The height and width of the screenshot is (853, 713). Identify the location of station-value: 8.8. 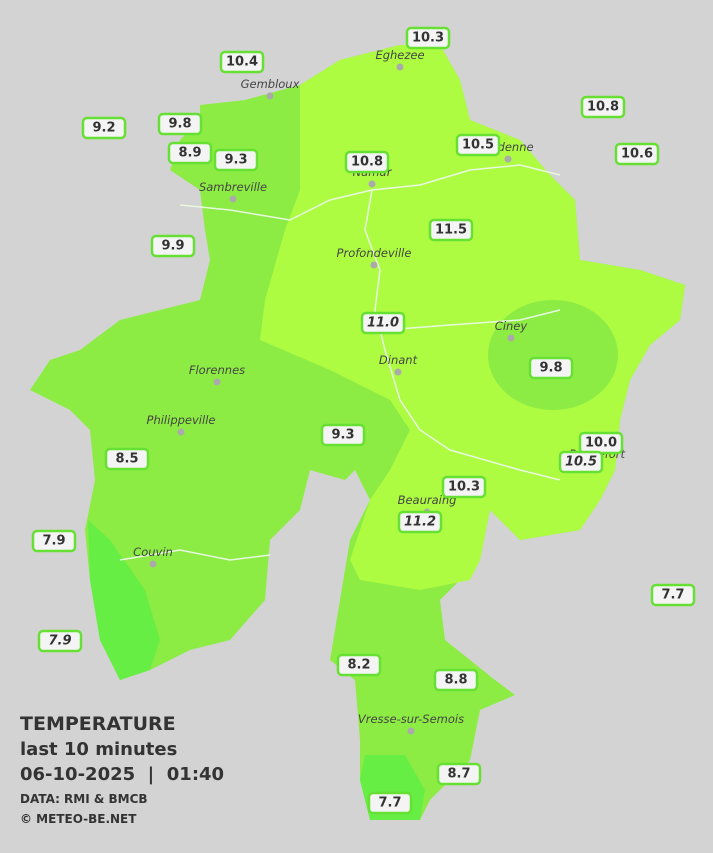
(455, 680).